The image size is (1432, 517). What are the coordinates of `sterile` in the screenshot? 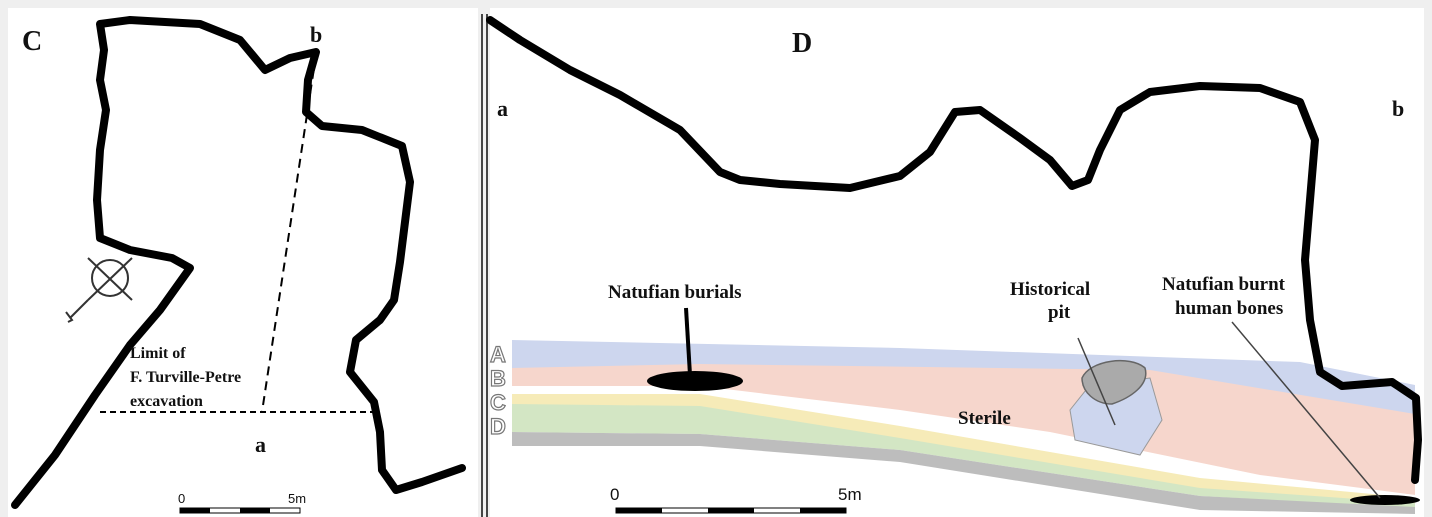 It's located at (963, 443).